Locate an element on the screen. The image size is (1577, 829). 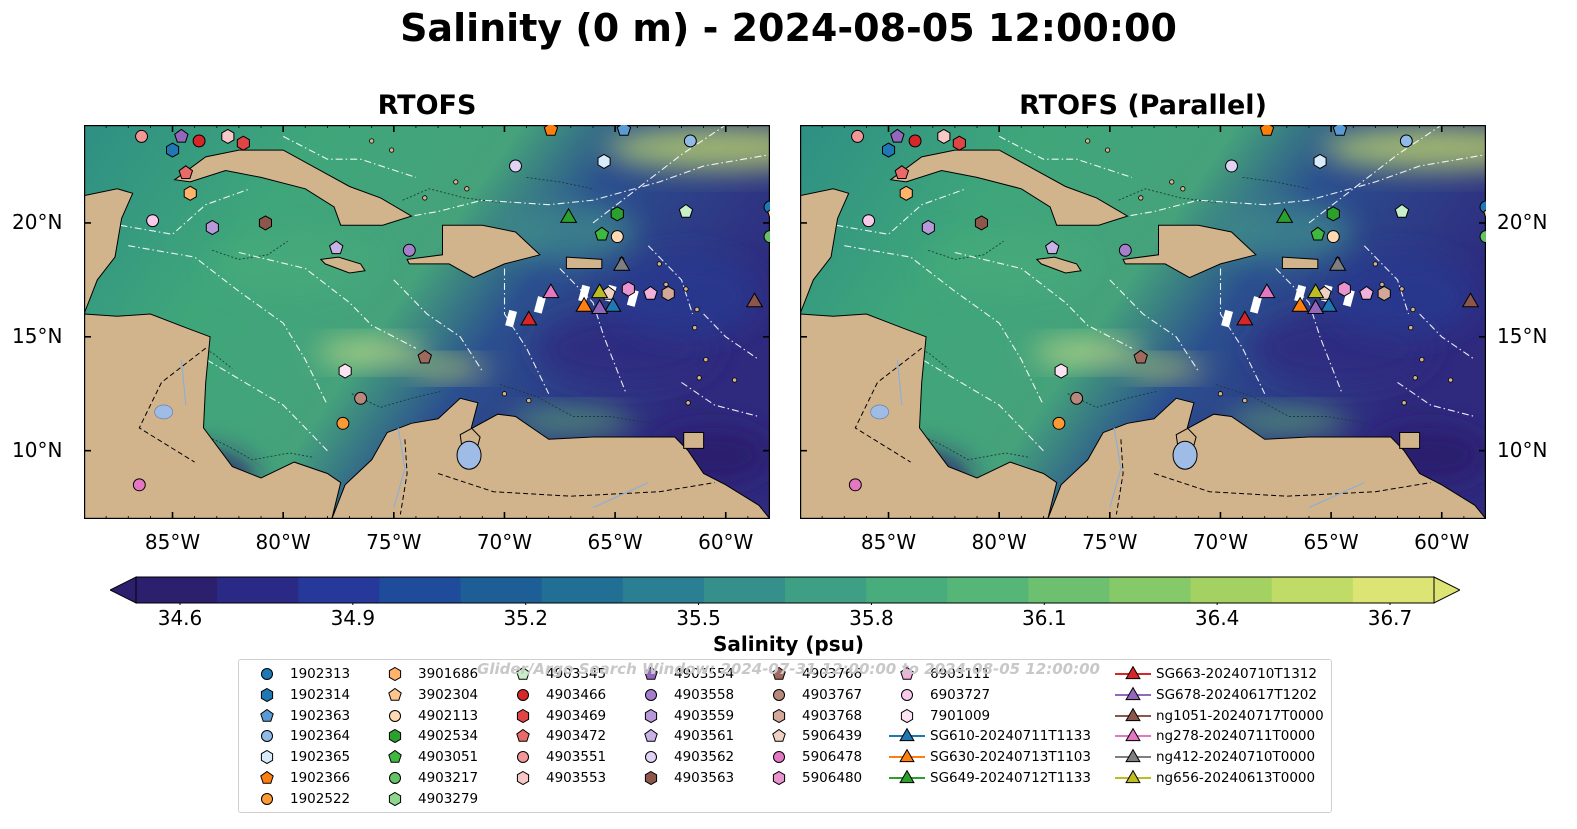
legend-item: 5906478 is located at coordinates (810, 757).